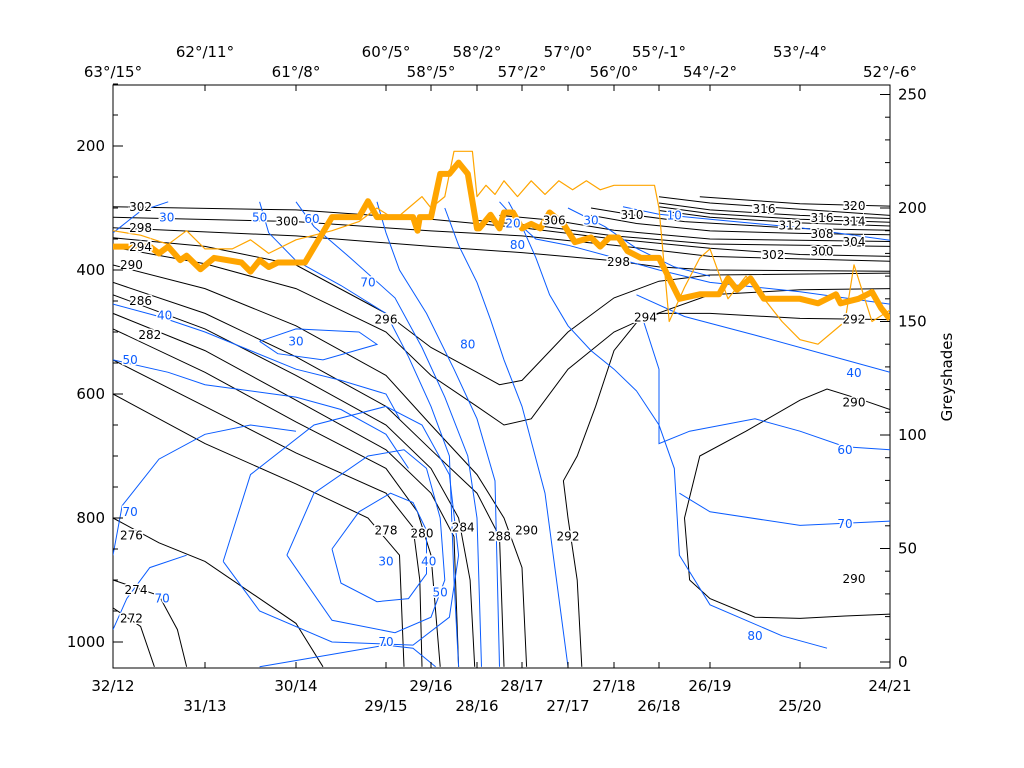  Describe the element at coordinates (296, 72) in the screenshot. I see `top-tick-label: 61°/8°` at that location.